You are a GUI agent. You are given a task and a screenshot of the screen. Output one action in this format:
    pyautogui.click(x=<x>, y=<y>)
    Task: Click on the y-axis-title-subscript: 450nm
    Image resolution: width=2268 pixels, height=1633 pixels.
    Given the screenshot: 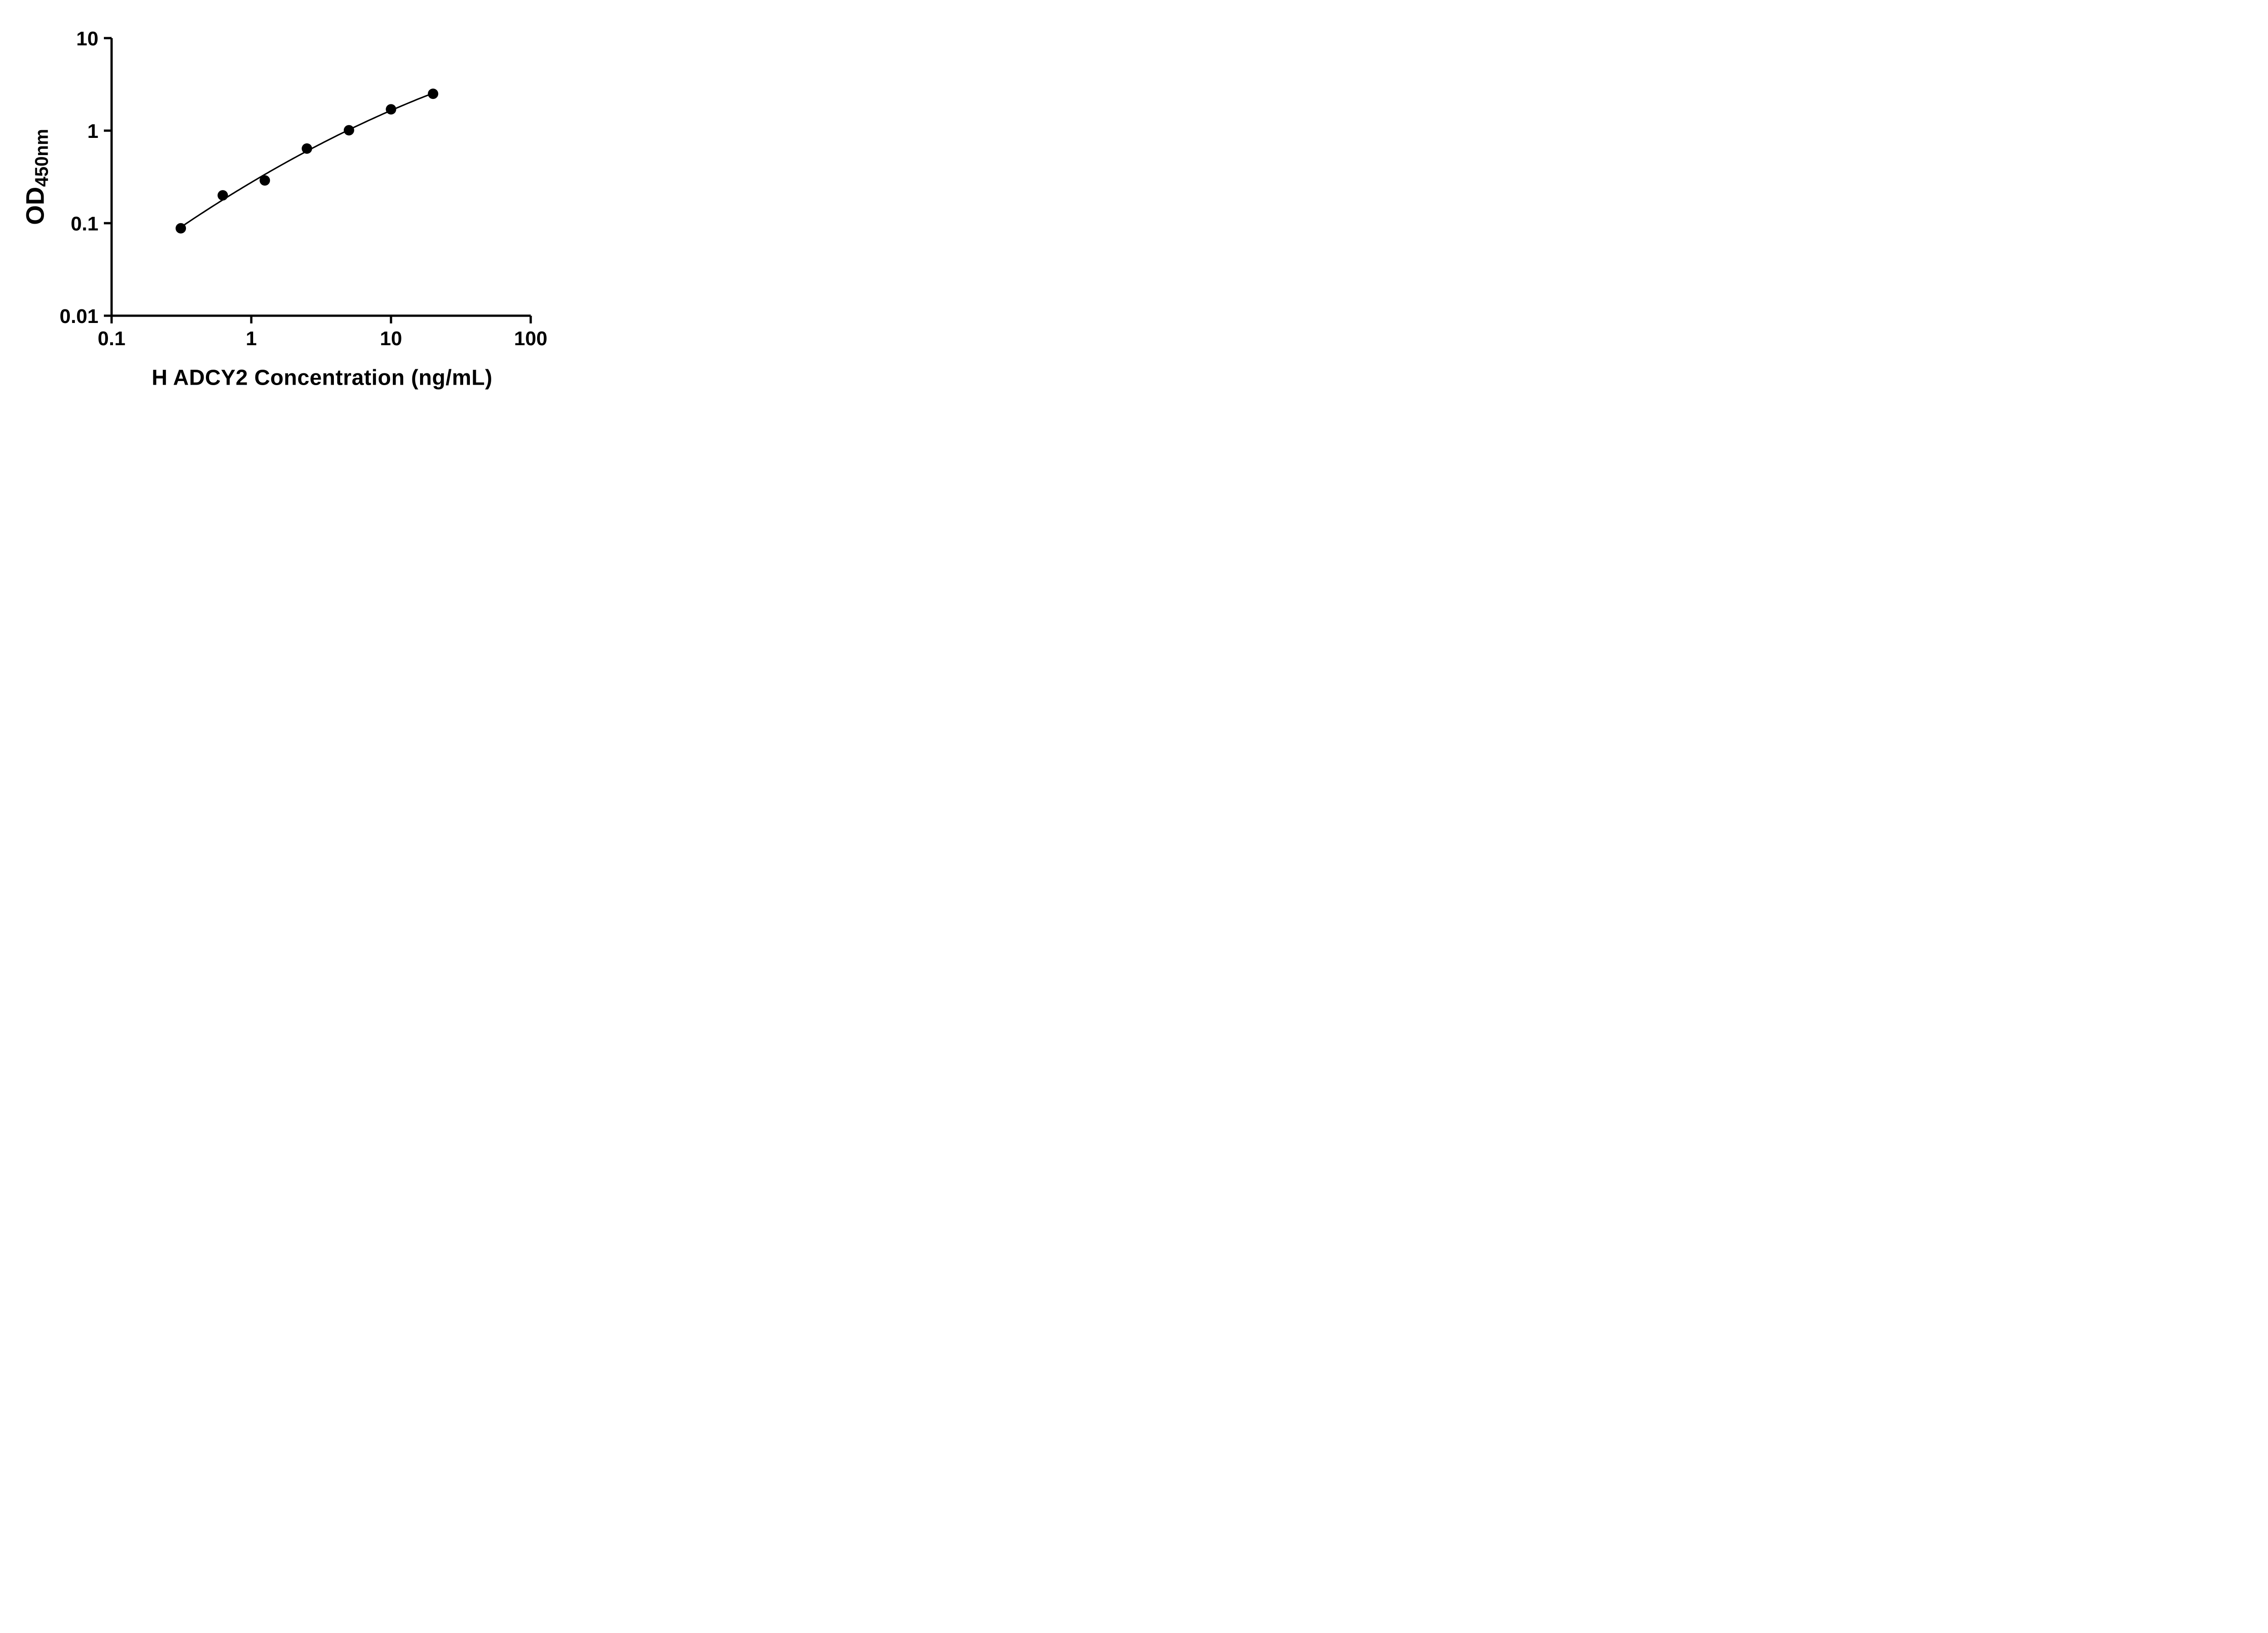 What is the action you would take?
    pyautogui.click(x=42, y=158)
    